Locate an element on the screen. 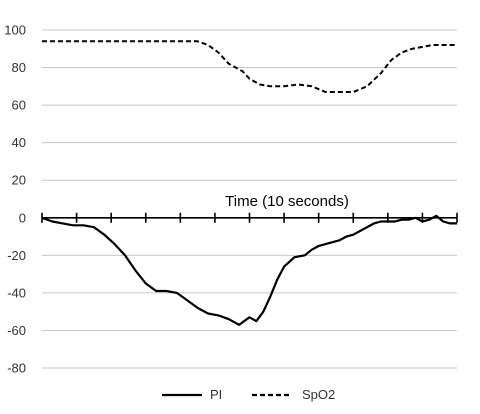  y-tick-label-4: 20 is located at coordinates (19, 180).